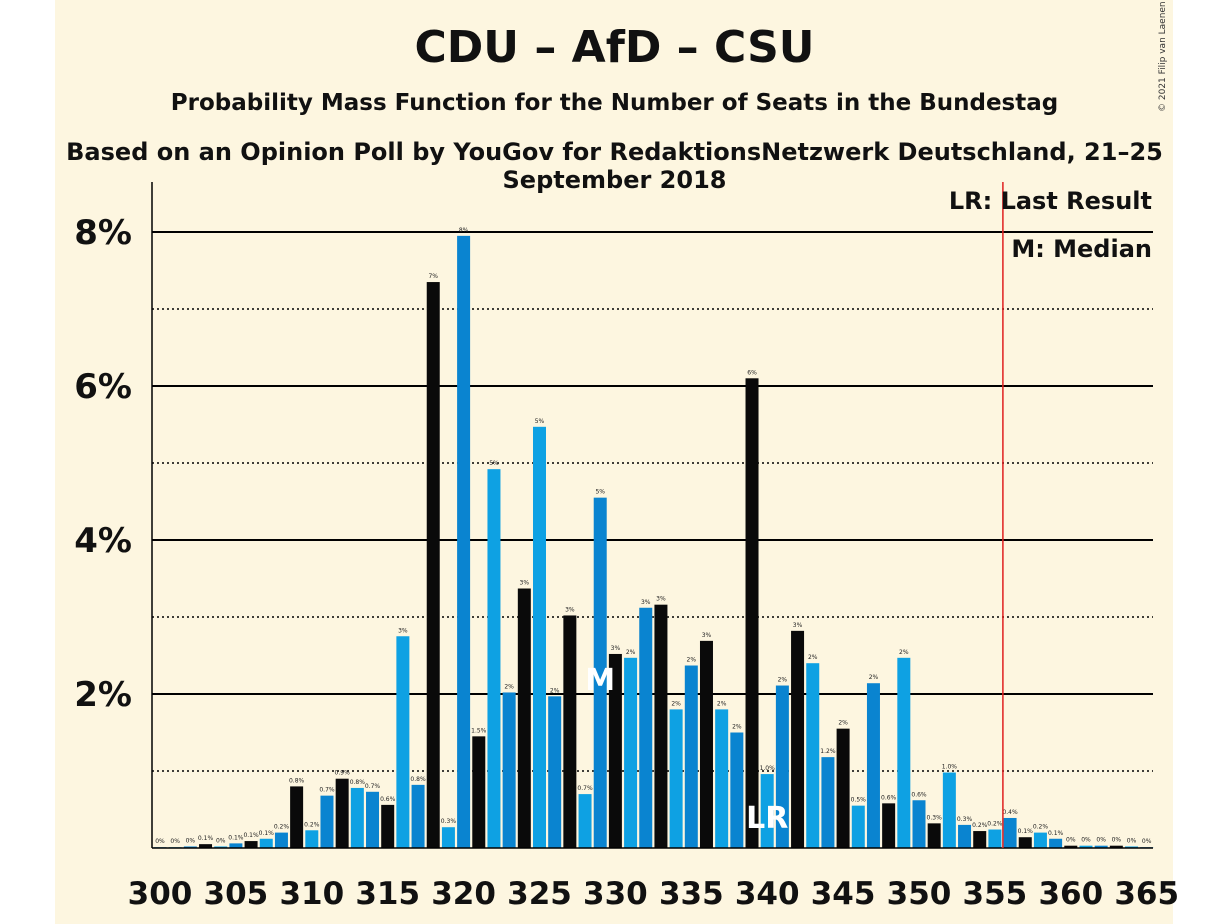  What do you see at coordinates (768, 768) in the screenshot?
I see `bar-label-seat-340: 1.0%` at bounding box center [768, 768].